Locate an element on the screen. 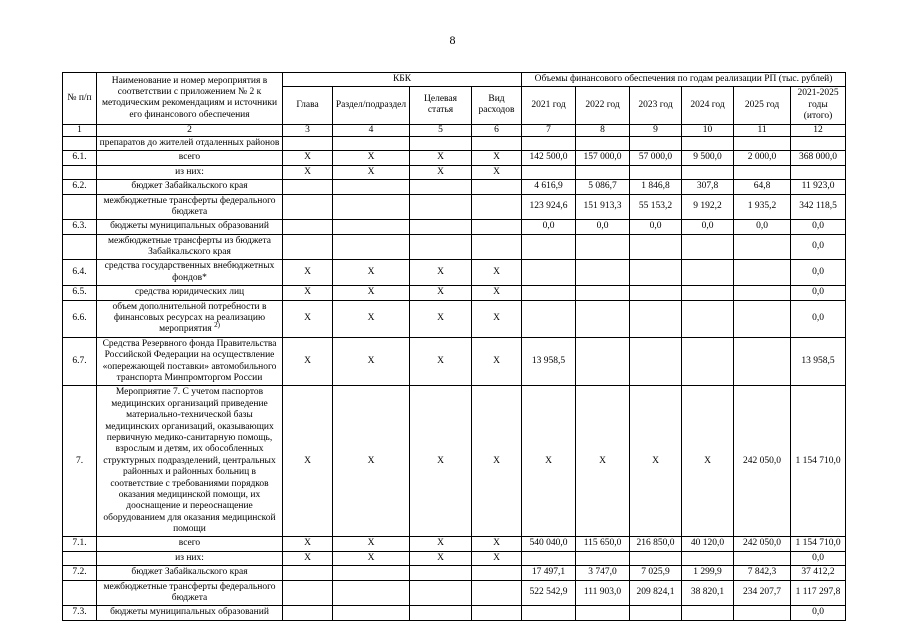  table-row: из них: X X X X is located at coordinates (454, 172).